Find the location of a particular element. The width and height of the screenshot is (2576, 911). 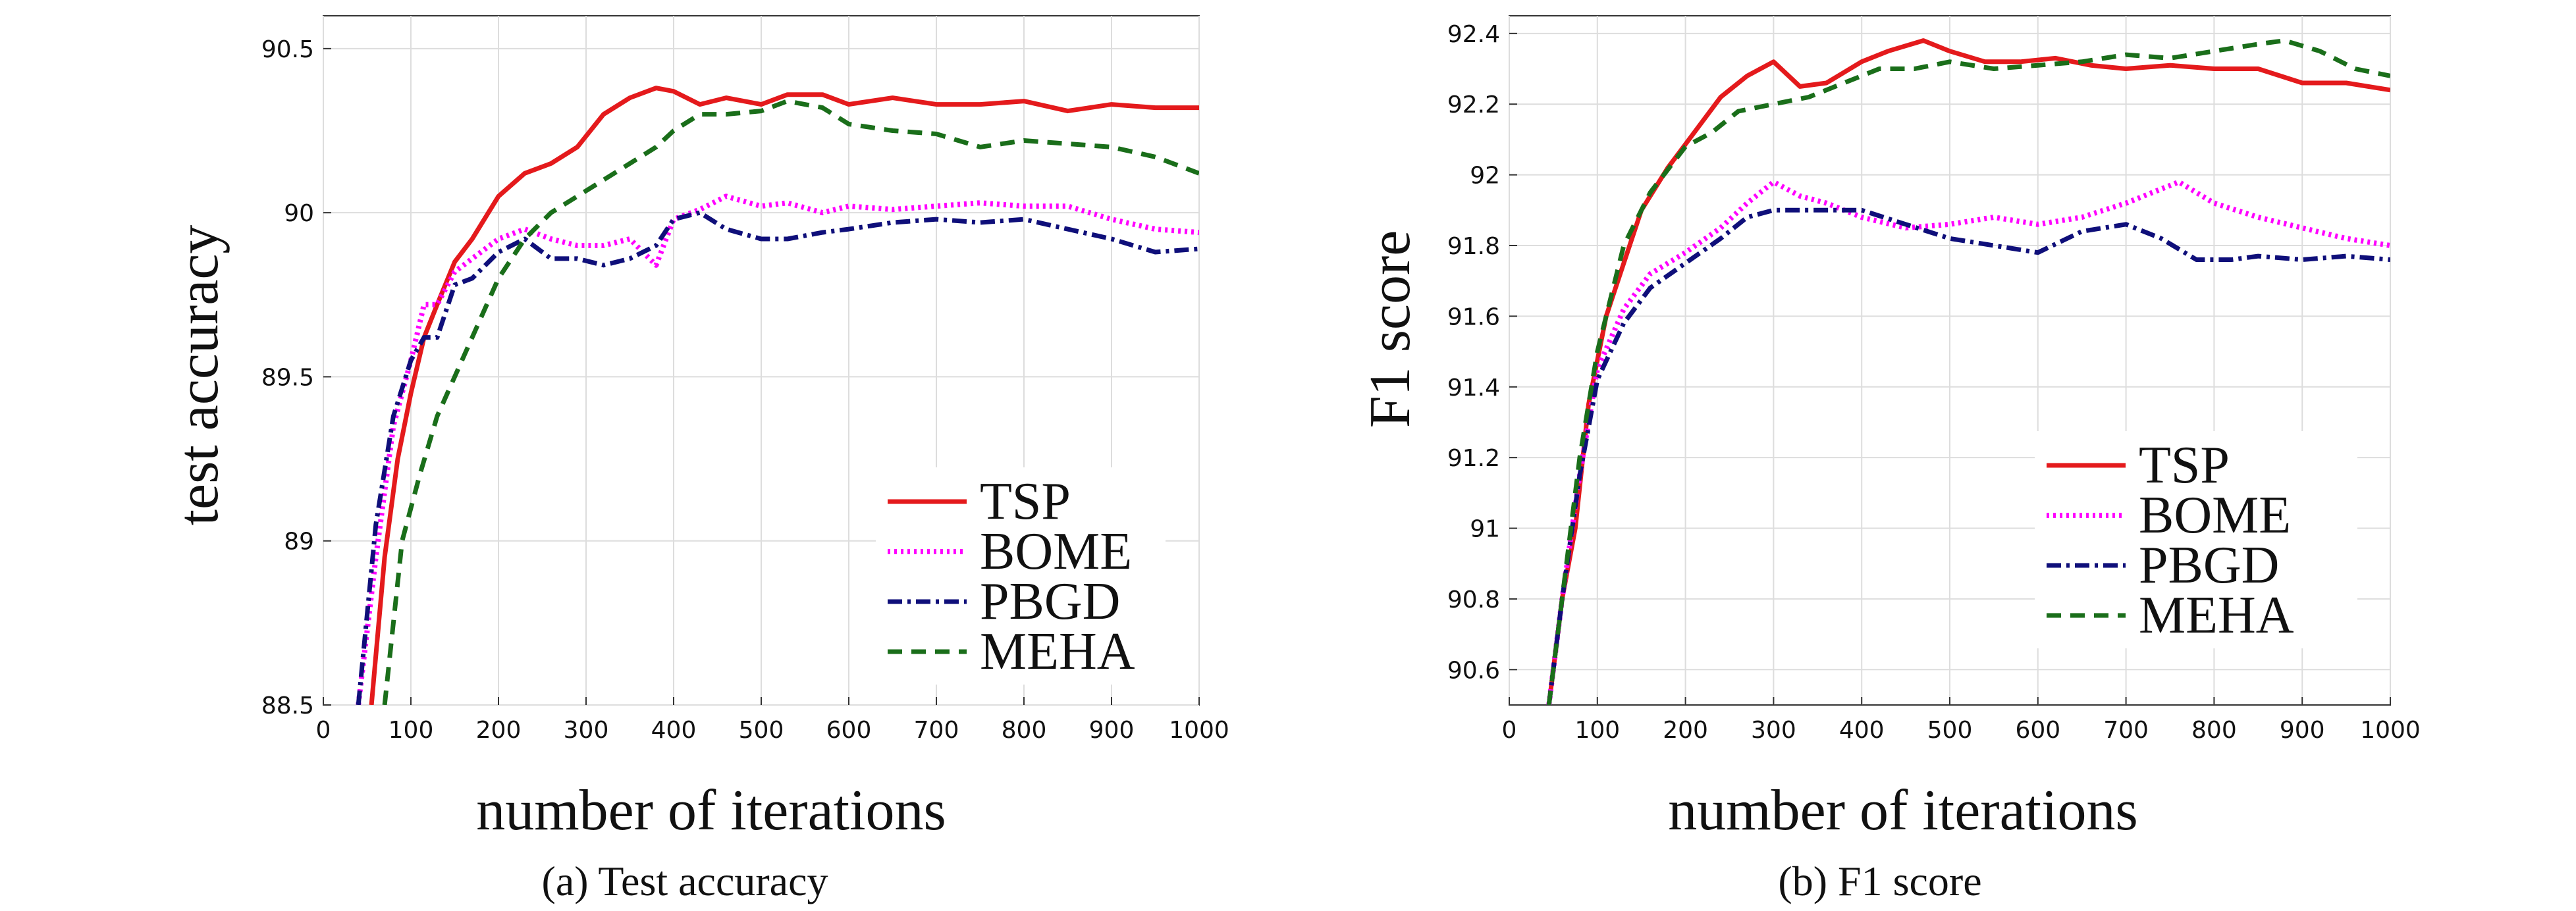

y-tick-label: 91.6 is located at coordinates (1474, 317).